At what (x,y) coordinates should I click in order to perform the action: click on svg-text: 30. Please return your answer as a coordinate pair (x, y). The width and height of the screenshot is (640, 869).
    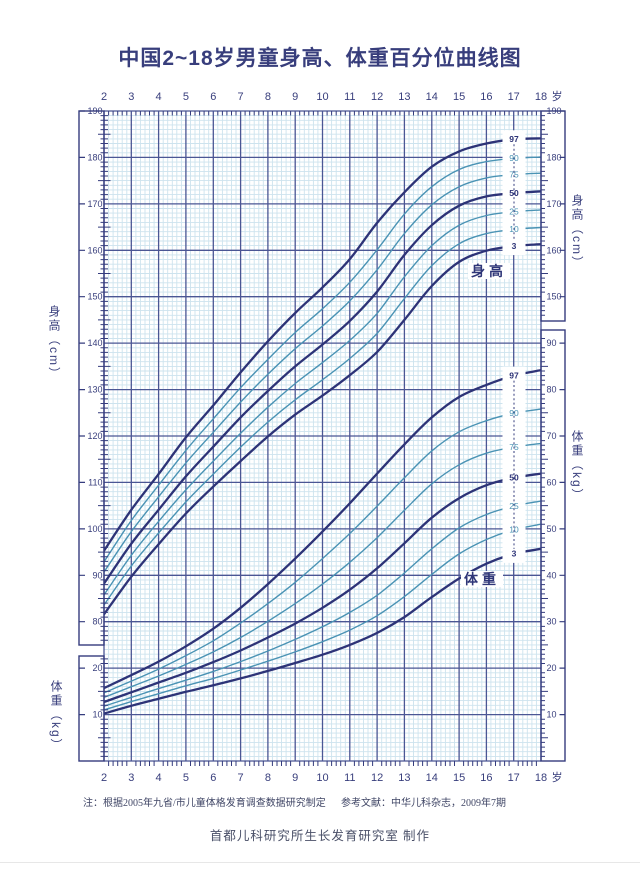
    Looking at the image, I should click on (552, 622).